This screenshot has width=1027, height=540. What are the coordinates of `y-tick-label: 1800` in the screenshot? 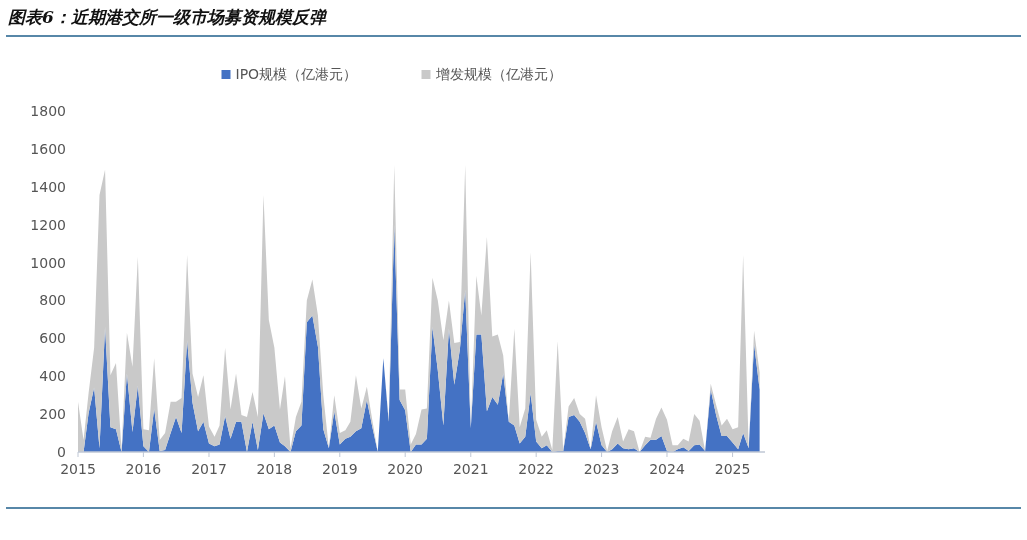 It's located at (48, 111).